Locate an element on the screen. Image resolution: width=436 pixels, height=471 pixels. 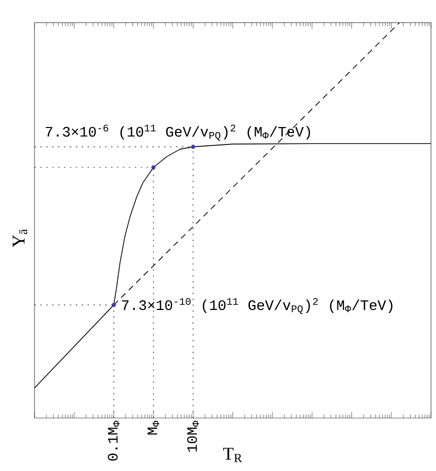
x-tick-label: M$_{Φ}$ is located at coordinates (154, 427).